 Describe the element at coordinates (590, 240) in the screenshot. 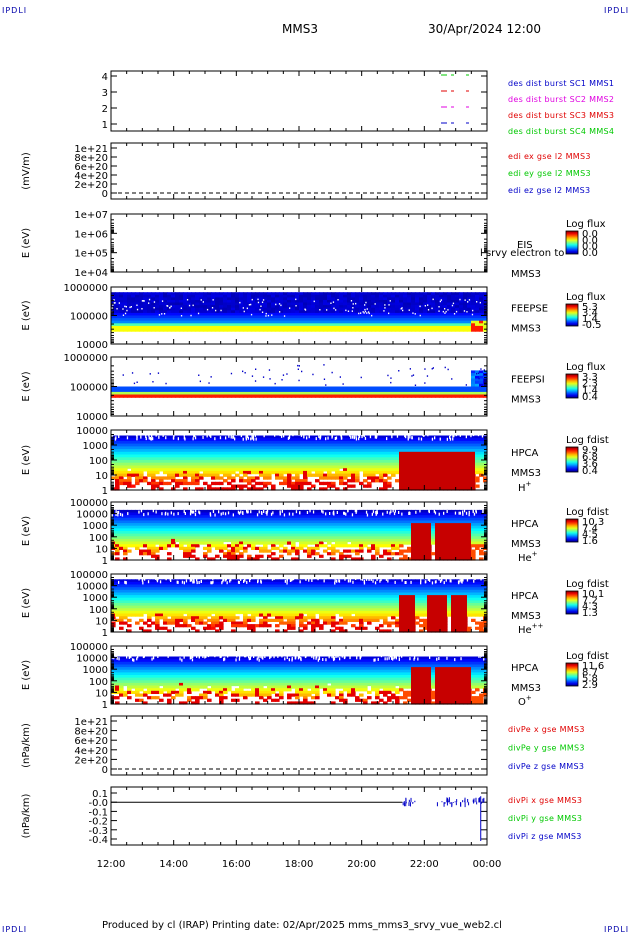

I see `colorbar-label-2: 0.0` at that location.